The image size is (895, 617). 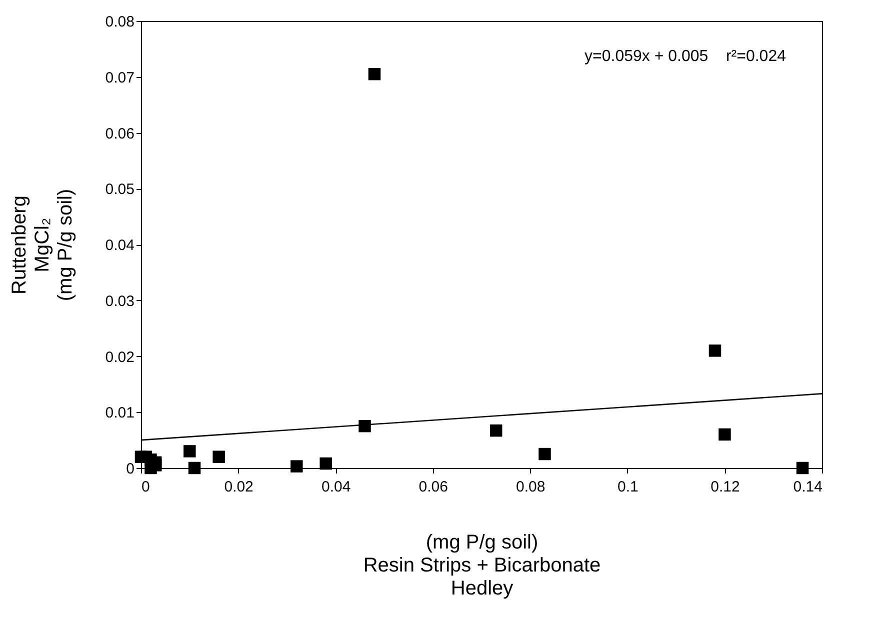 I want to click on x-tick-label: 0.12, so click(x=725, y=487).